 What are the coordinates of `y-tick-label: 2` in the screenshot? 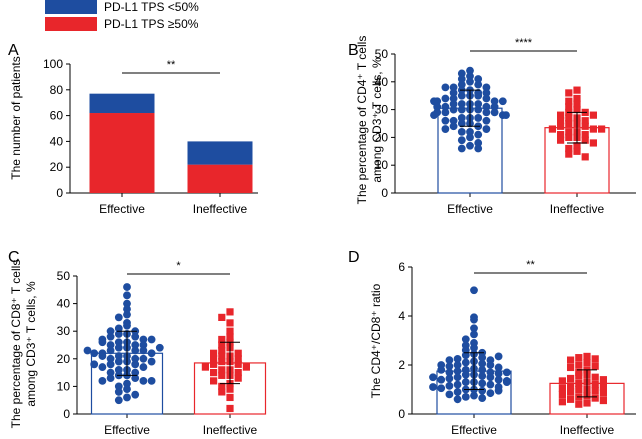 It's located at (401, 365).